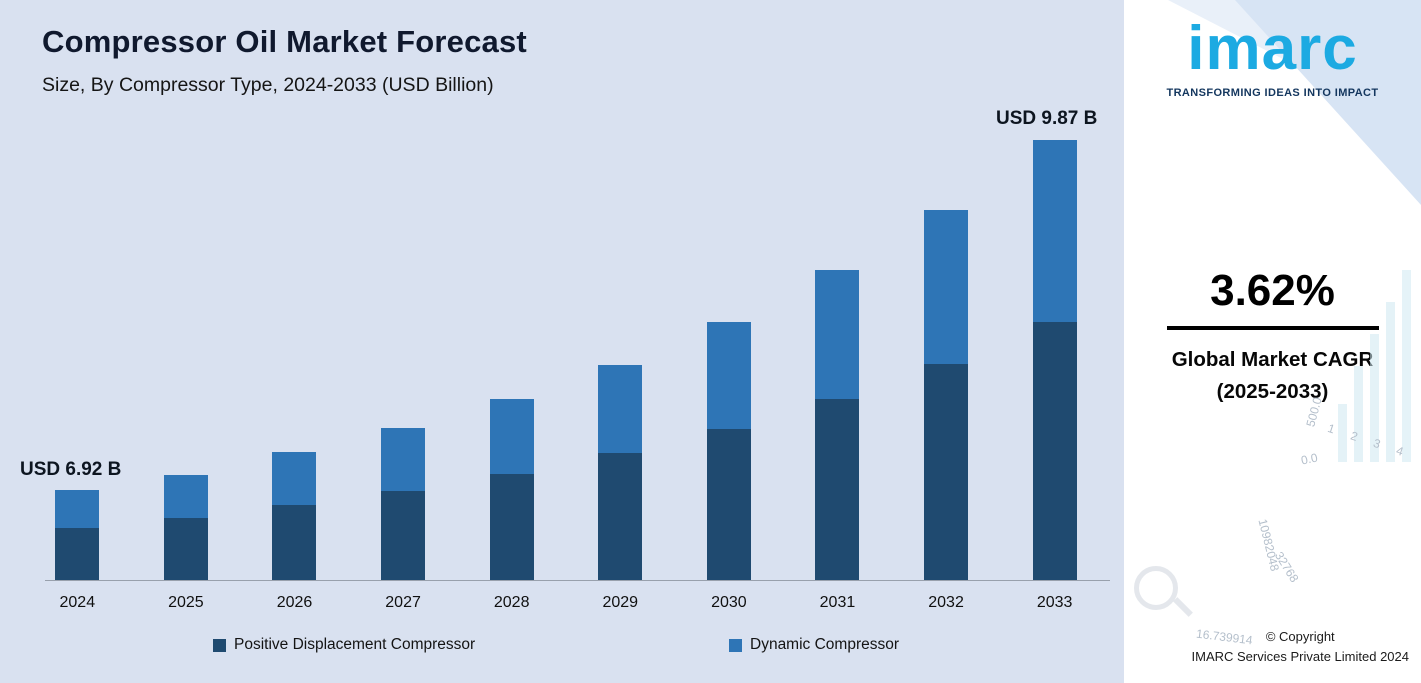 The height and width of the screenshot is (683, 1421). I want to click on x-axis-label-2030: 2030, so click(729, 602).